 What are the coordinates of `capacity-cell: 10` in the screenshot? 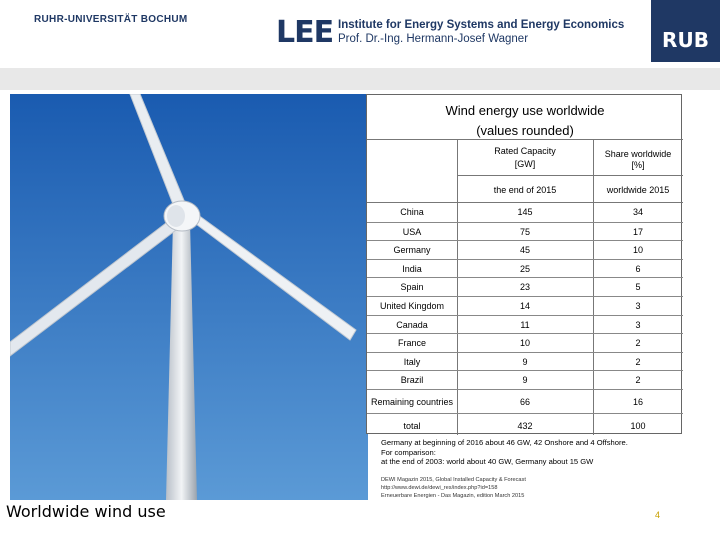 It's located at (524, 343).